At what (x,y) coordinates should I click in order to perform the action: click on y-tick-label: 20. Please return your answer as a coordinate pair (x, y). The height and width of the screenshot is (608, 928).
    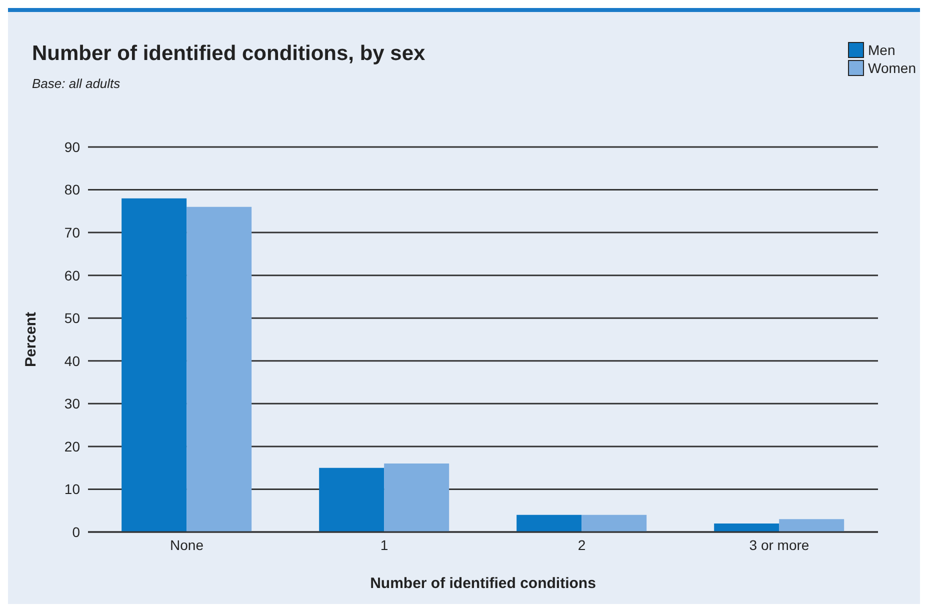
    Looking at the image, I should click on (72, 446).